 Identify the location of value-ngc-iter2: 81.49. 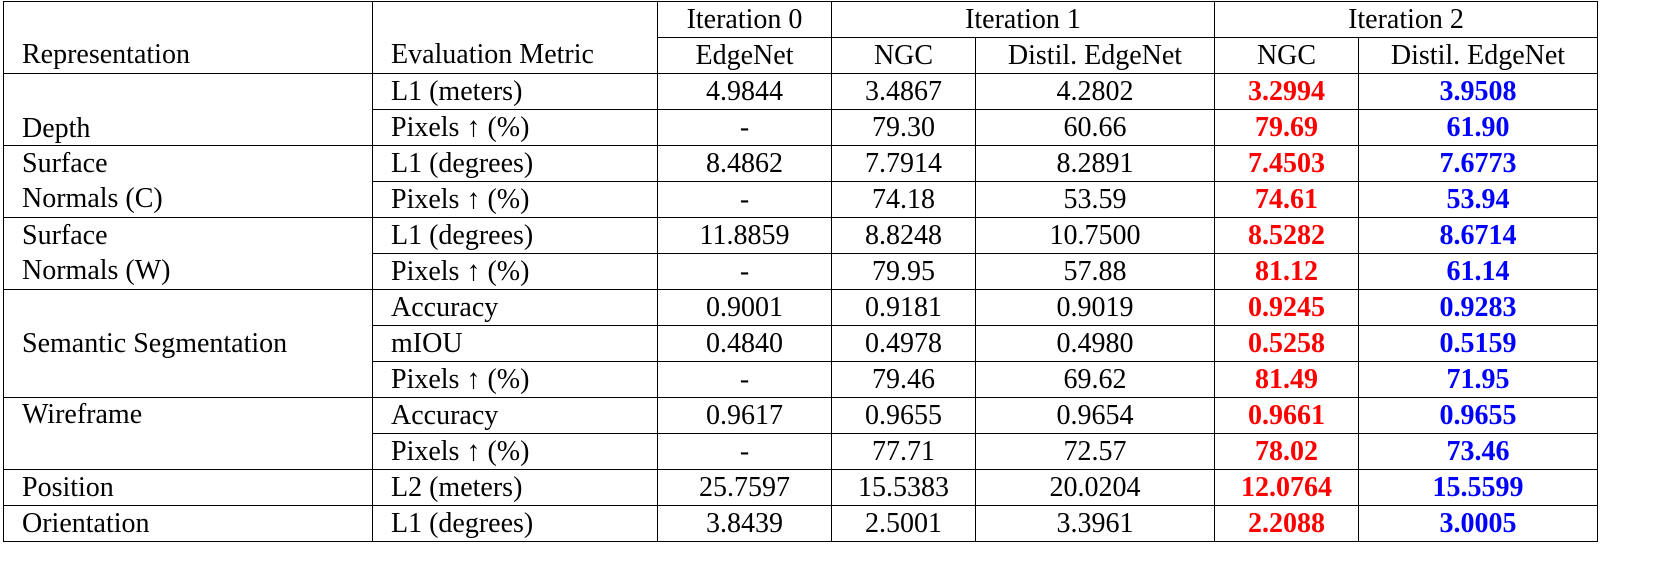
(1286, 379).